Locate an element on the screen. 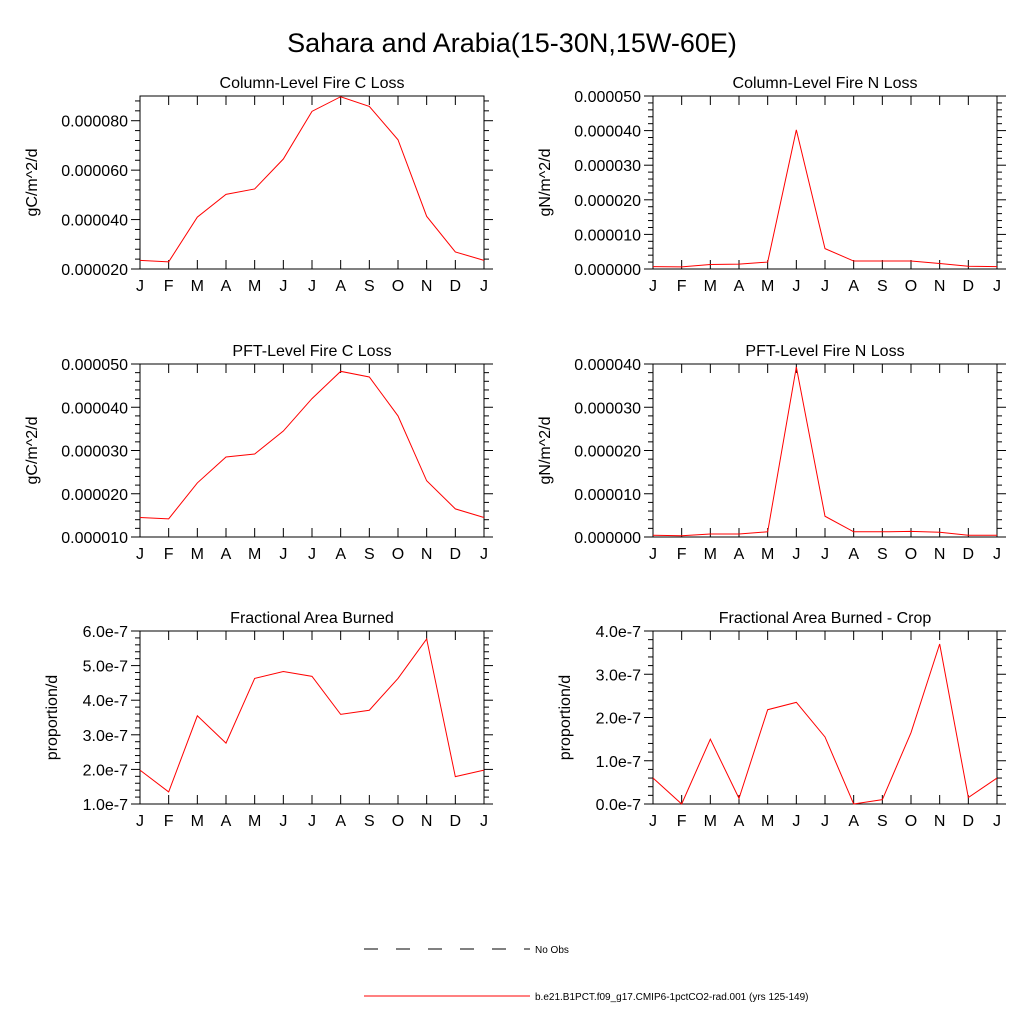 Image resolution: width=1024 pixels, height=1024 pixels. y-axis-label: proportion/d is located at coordinates (52, 717).